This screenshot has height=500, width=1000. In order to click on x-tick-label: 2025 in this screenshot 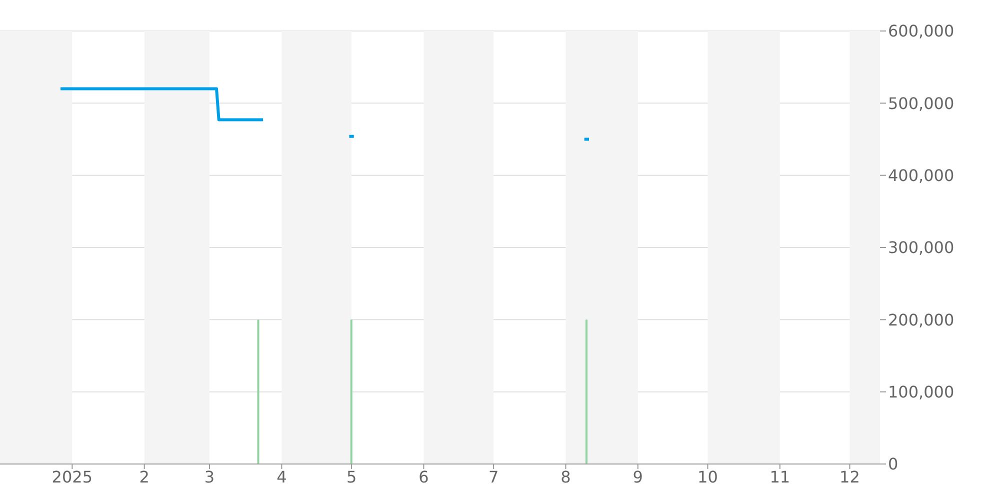, I will do `click(72, 476)`.